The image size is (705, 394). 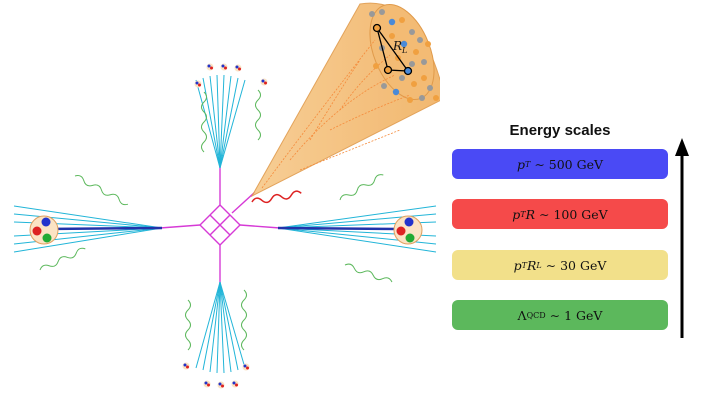 I want to click on radiated-photon, so click(x=276, y=197).